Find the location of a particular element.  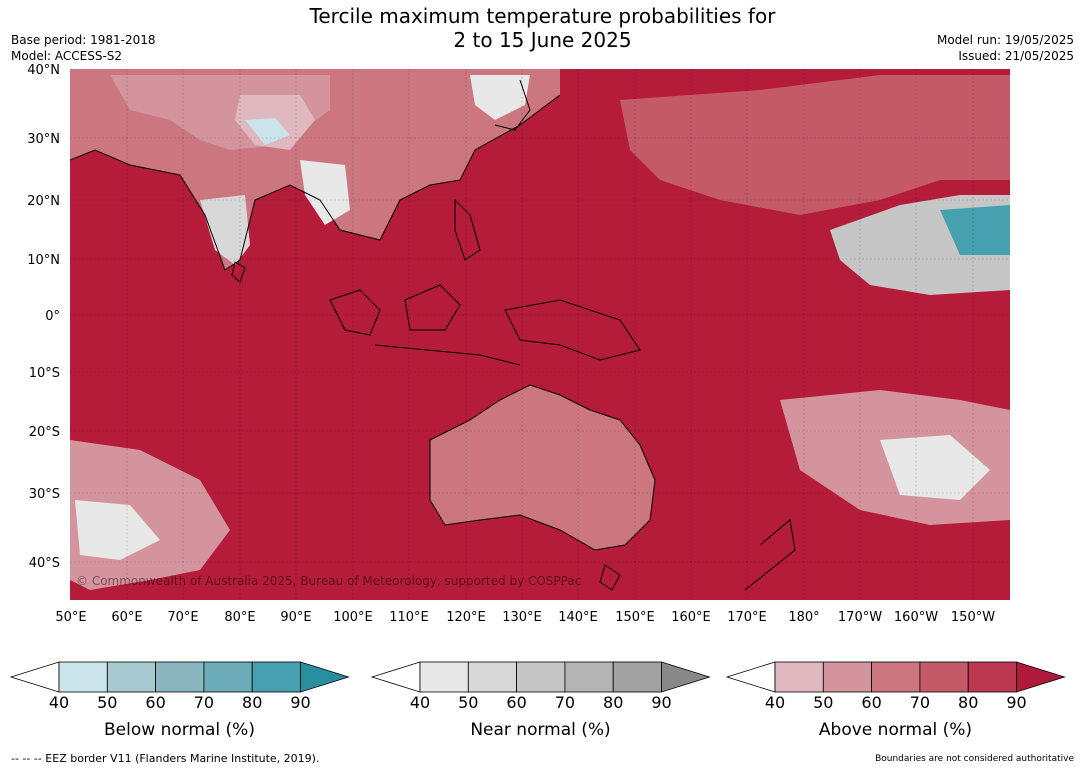

lat-label: 40°N is located at coordinates (43, 70).